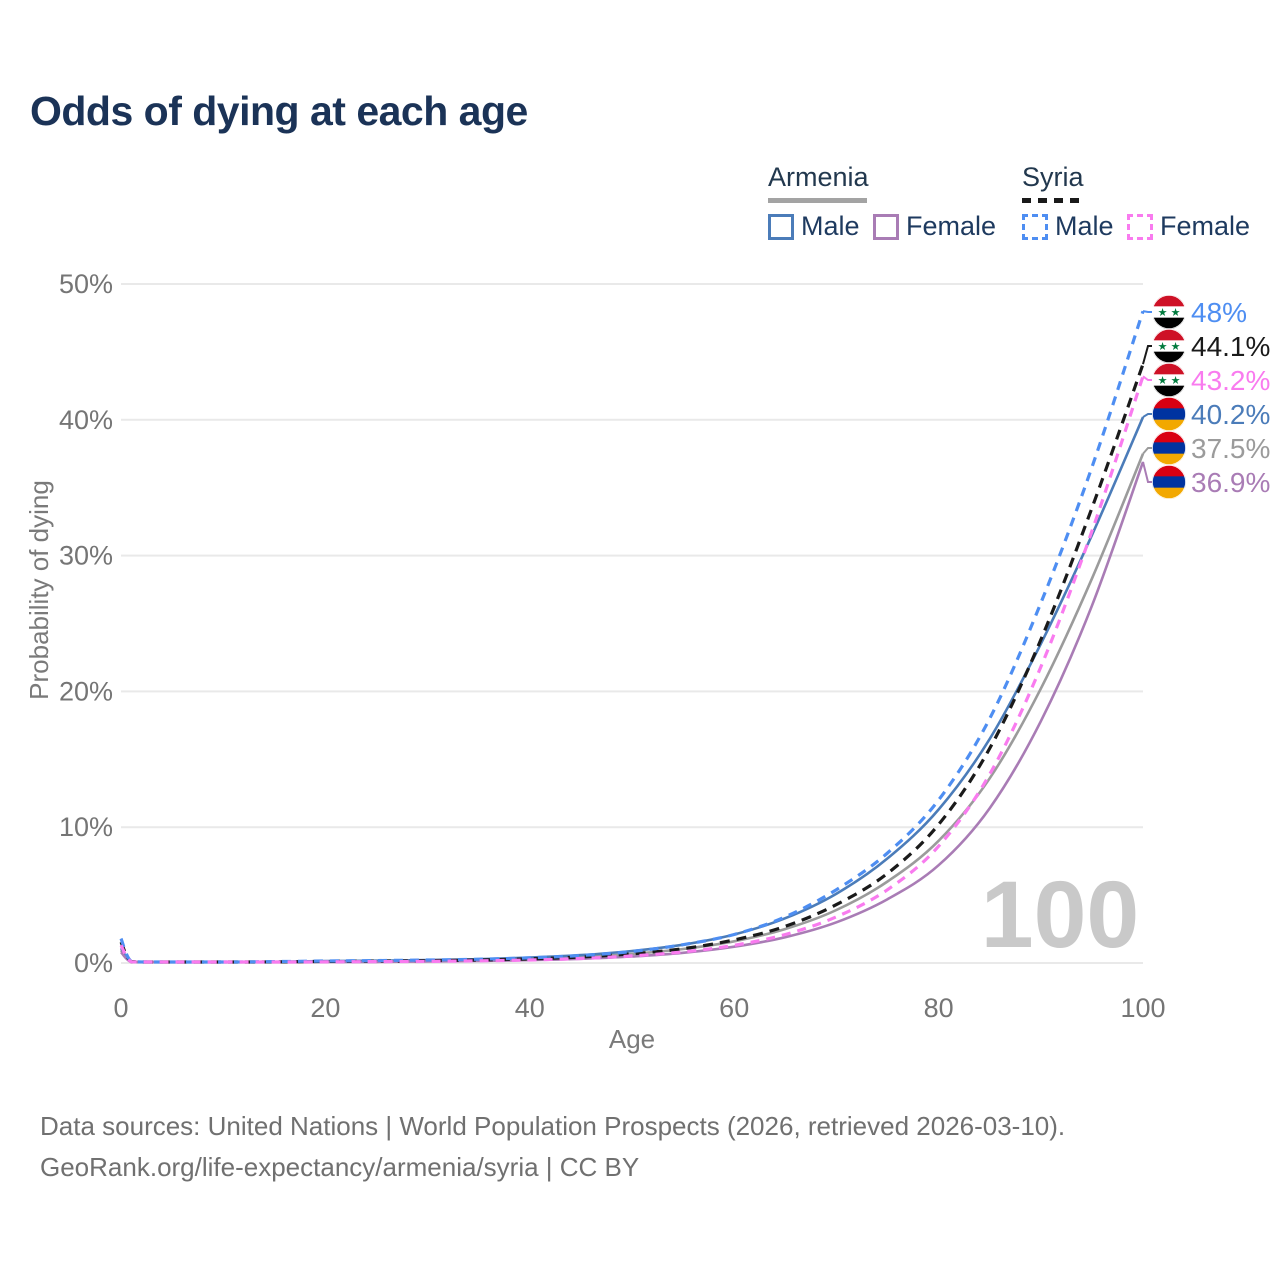 Image resolution: width=1280 pixels, height=1280 pixels. What do you see at coordinates (530, 1008) in the screenshot?
I see `x-tick-label: 40` at bounding box center [530, 1008].